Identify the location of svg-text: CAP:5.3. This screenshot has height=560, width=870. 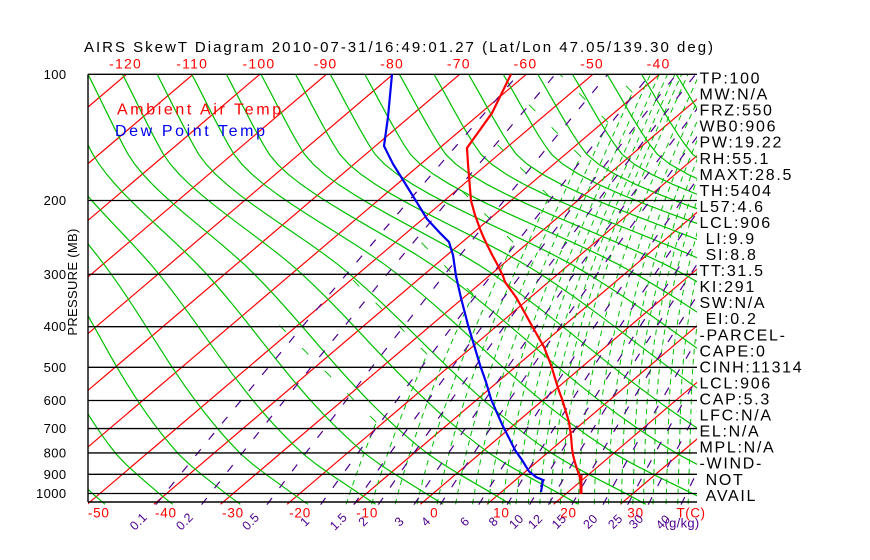
(736, 400).